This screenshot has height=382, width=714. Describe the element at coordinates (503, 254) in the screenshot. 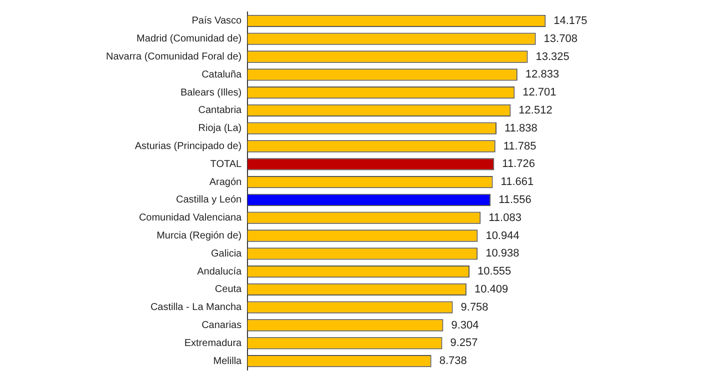

I see `data-label: 10.938` at that location.